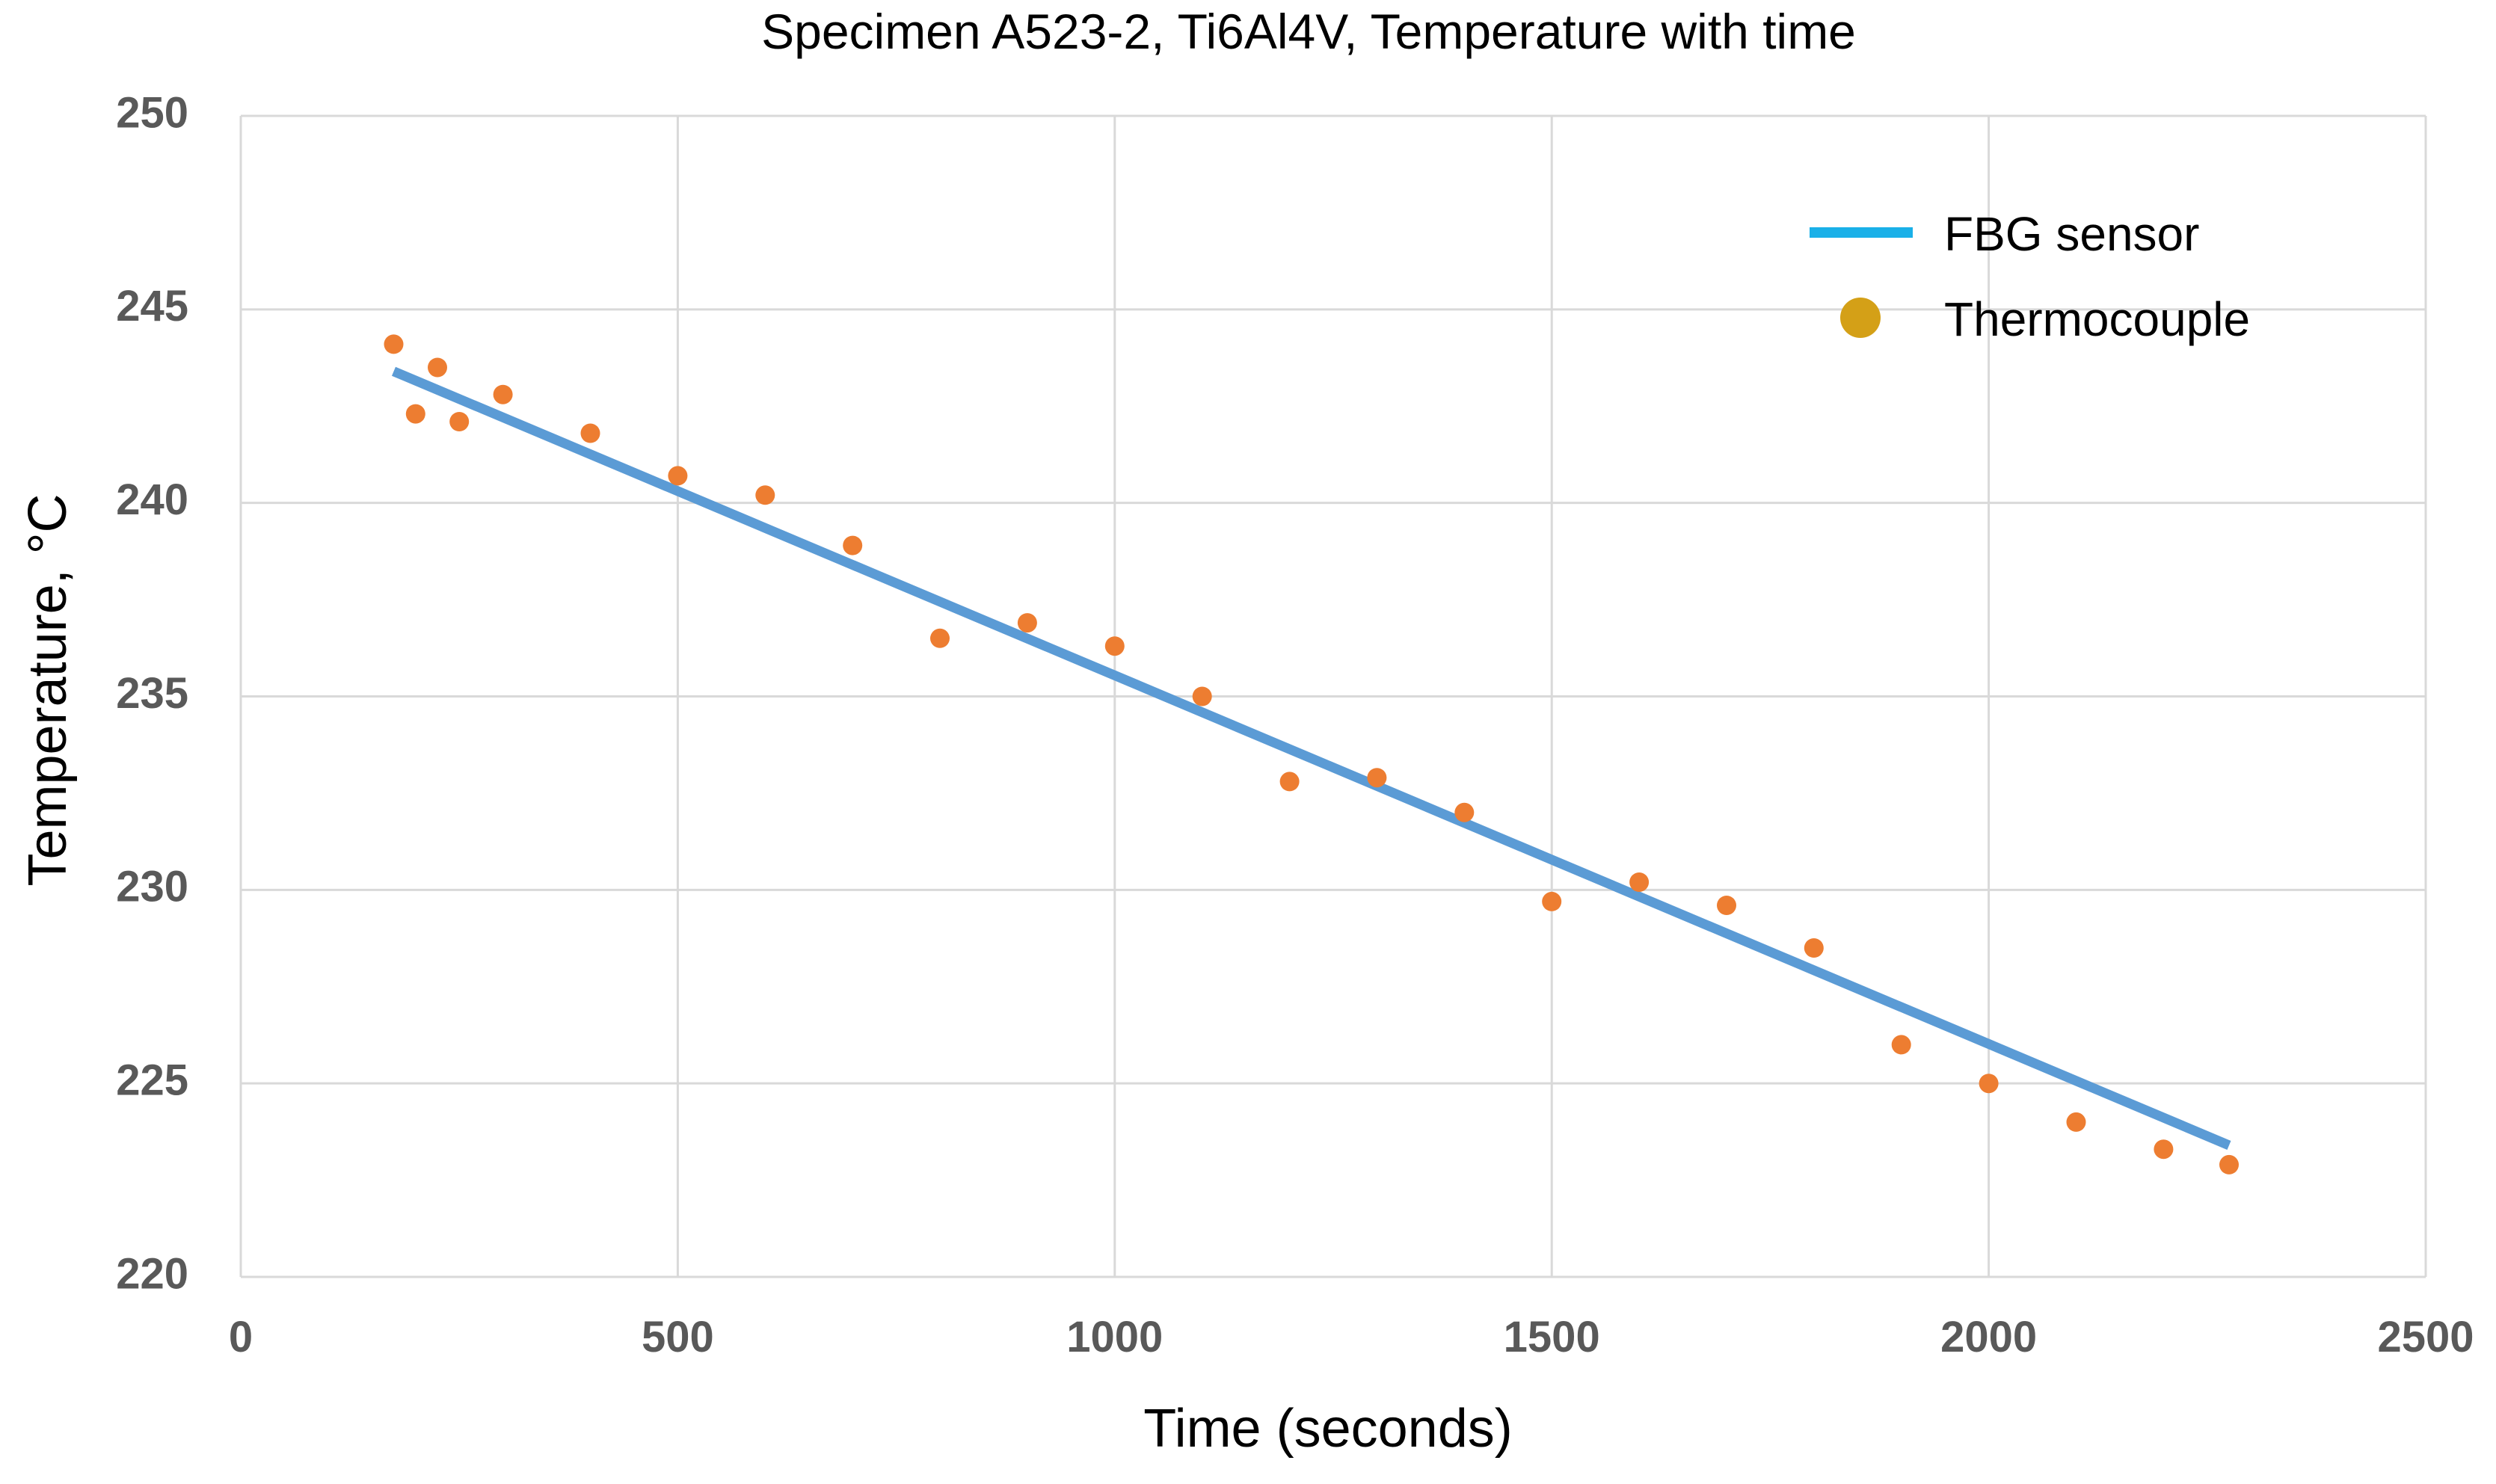 The height and width of the screenshot is (1484, 2496). Describe the element at coordinates (152, 113) in the screenshot. I see `y-tick-label: 250` at that location.